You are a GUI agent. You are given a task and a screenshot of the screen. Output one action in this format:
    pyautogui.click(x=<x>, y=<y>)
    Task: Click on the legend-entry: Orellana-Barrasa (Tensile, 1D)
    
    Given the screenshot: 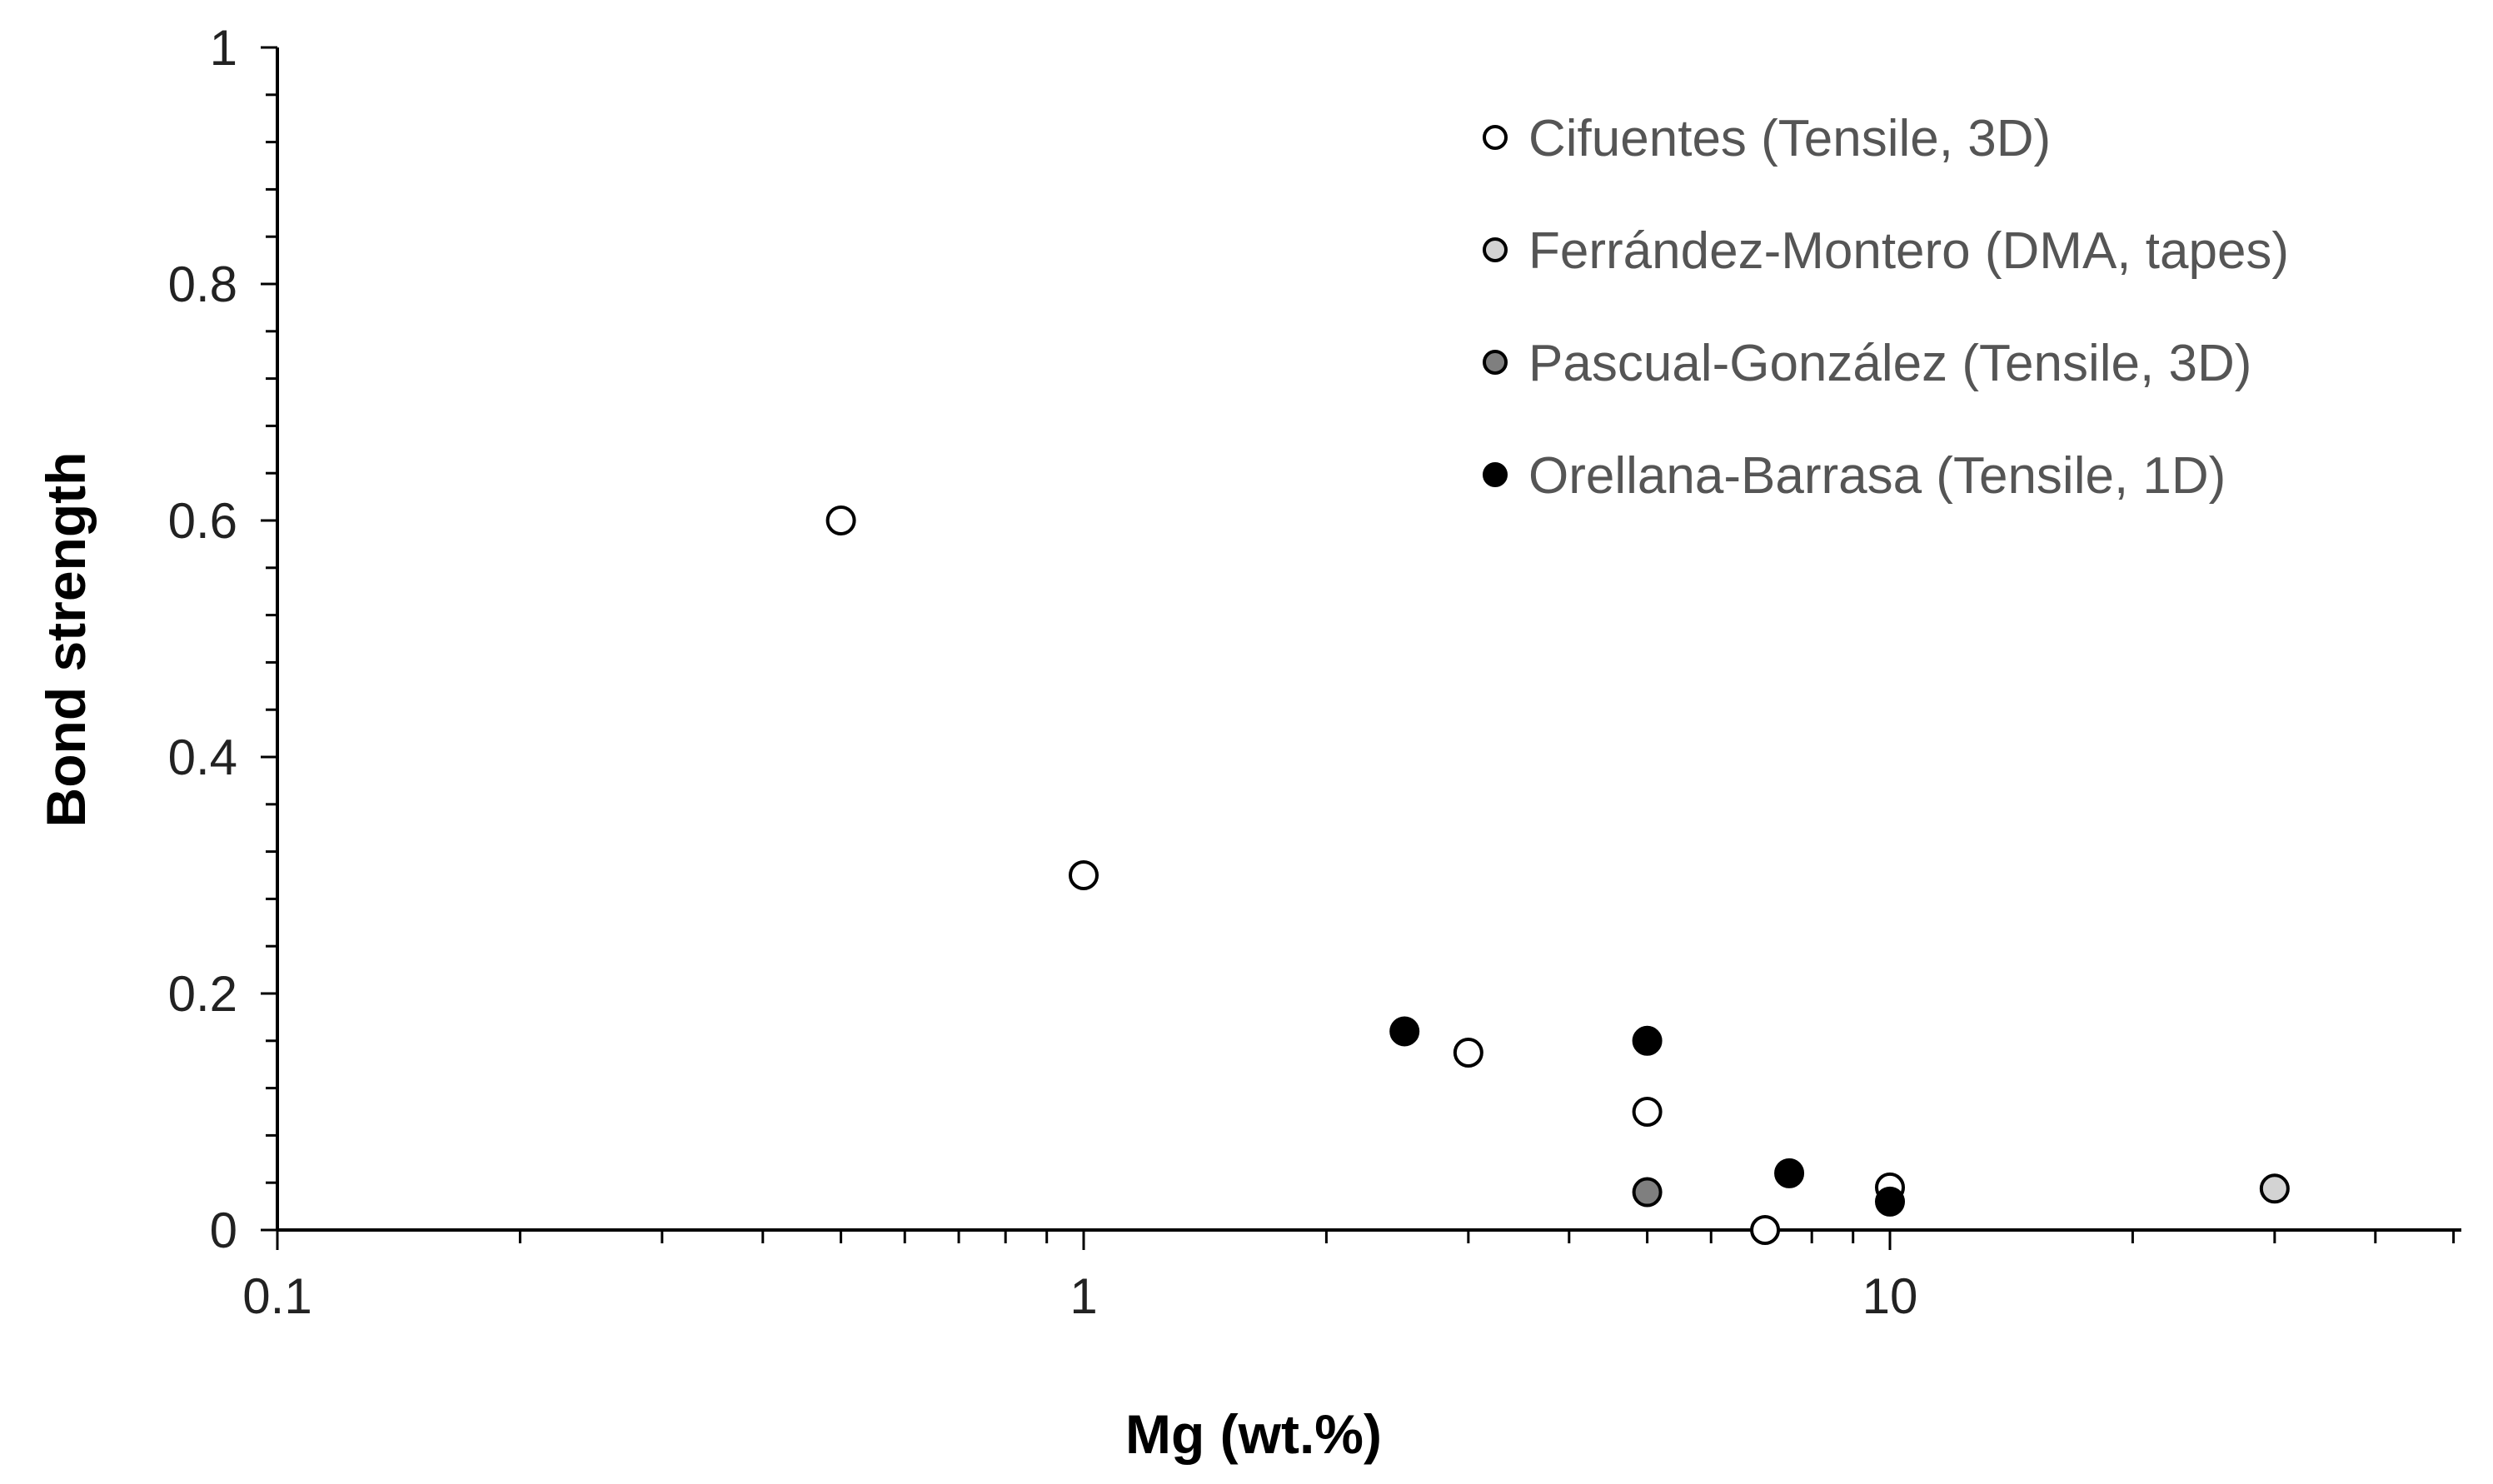 What is the action you would take?
    pyautogui.click(x=1854, y=476)
    